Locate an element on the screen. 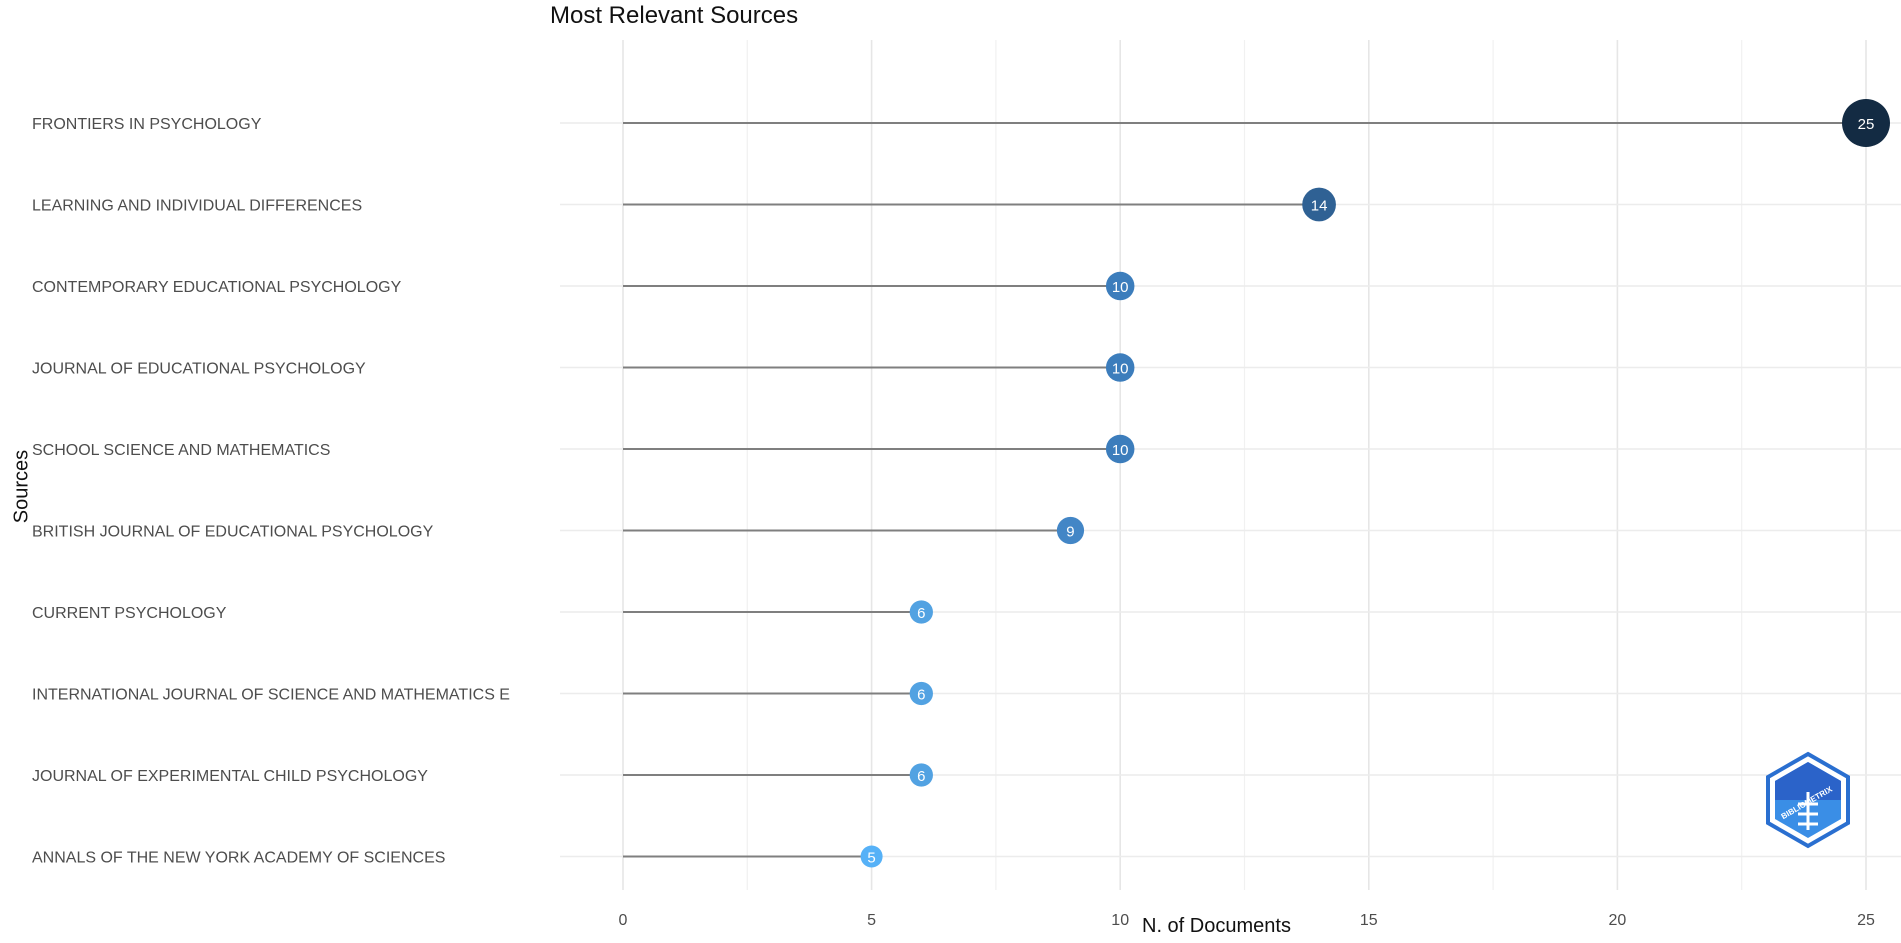 This screenshot has height=943, width=1901. data-label: 25 is located at coordinates (1866, 124).